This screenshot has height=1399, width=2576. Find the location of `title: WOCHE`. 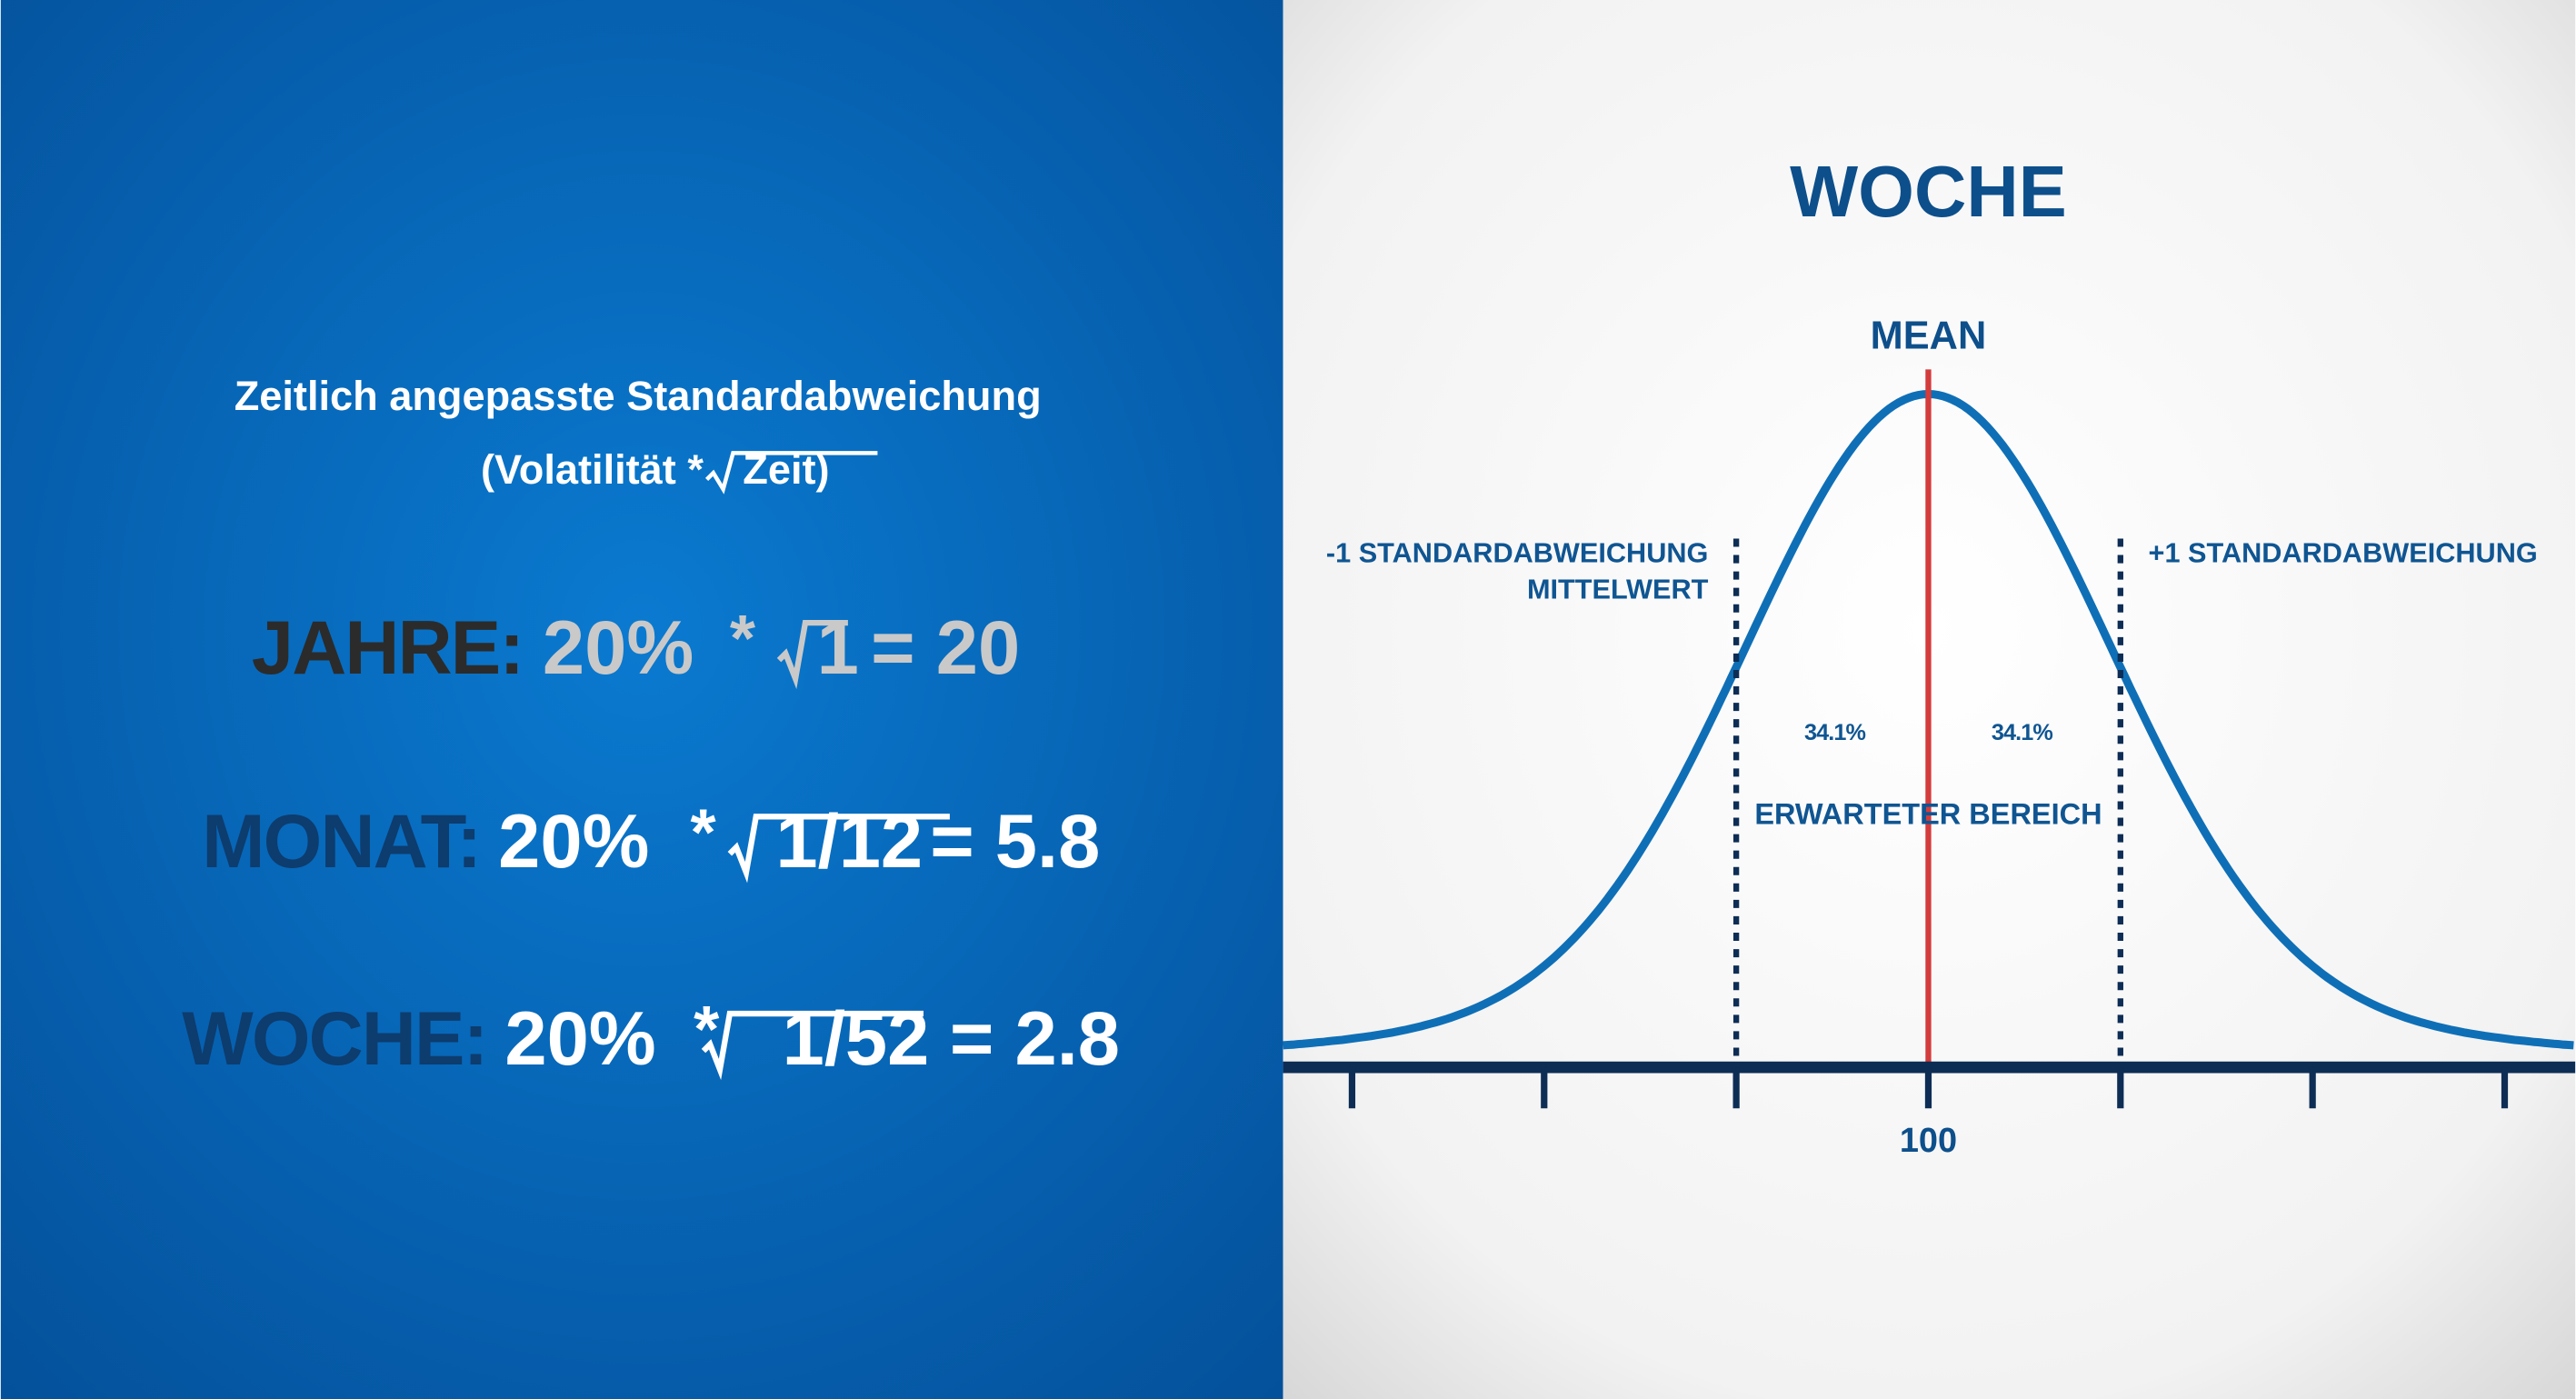

title: WOCHE is located at coordinates (1928, 191).